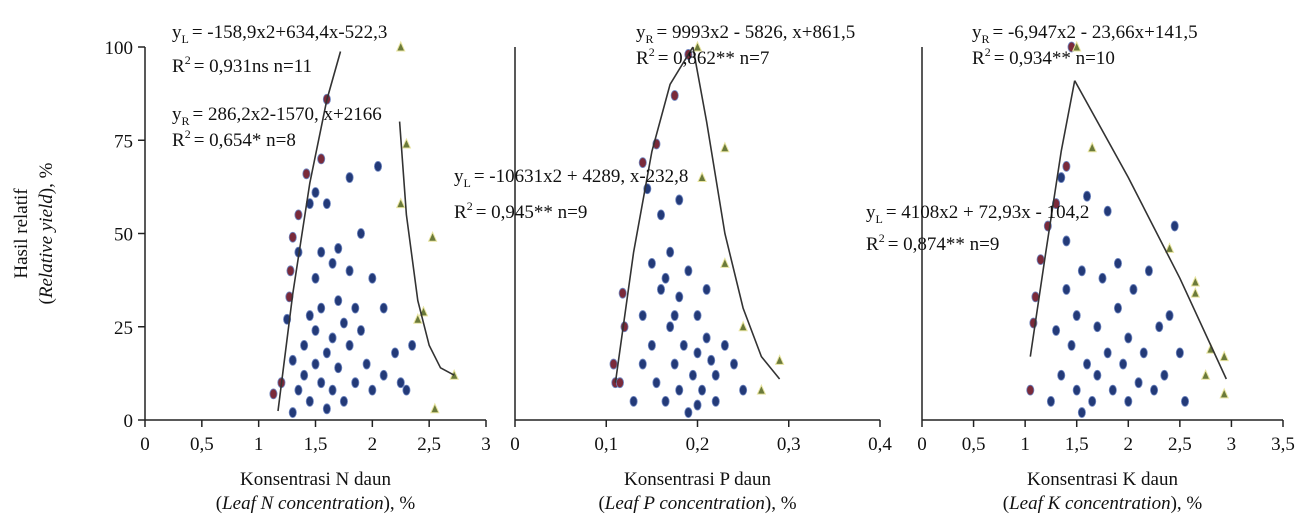 The width and height of the screenshot is (1297, 519). I want to click on equation-subscript: L, so click(467, 183).